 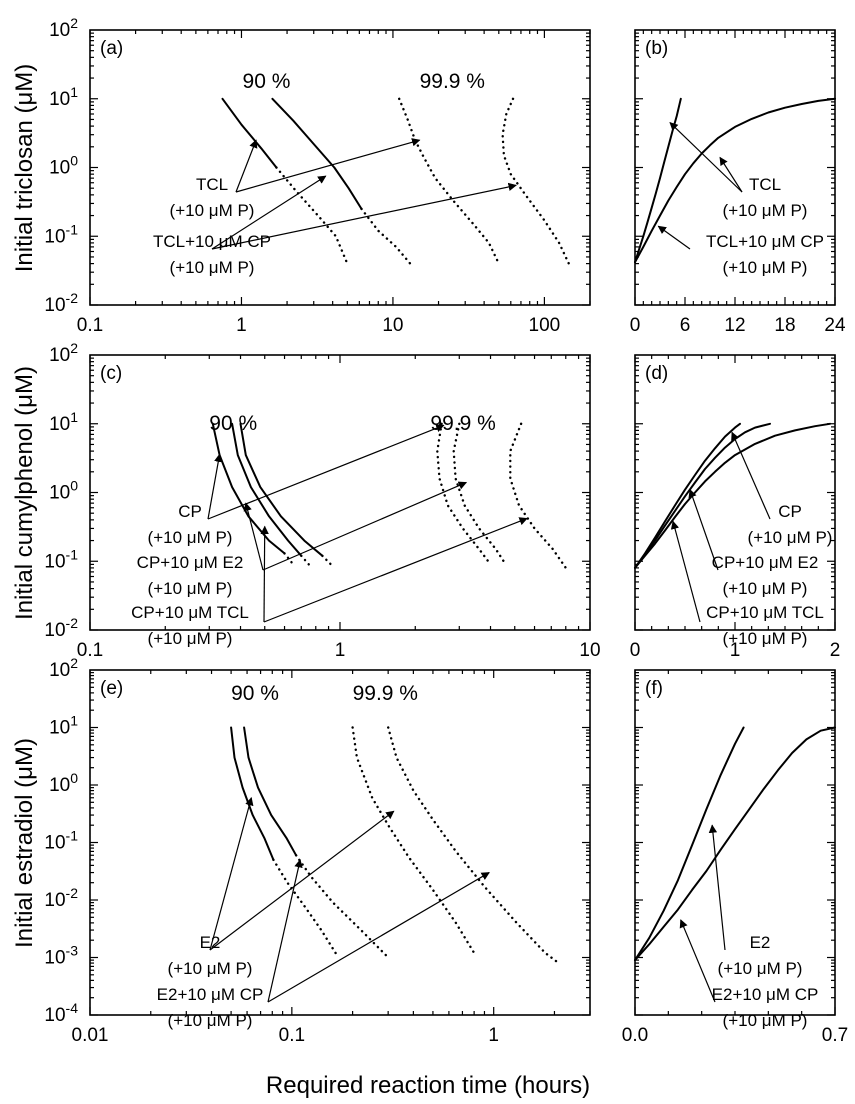 I want to click on panel-letter: (b), so click(x=656, y=48).